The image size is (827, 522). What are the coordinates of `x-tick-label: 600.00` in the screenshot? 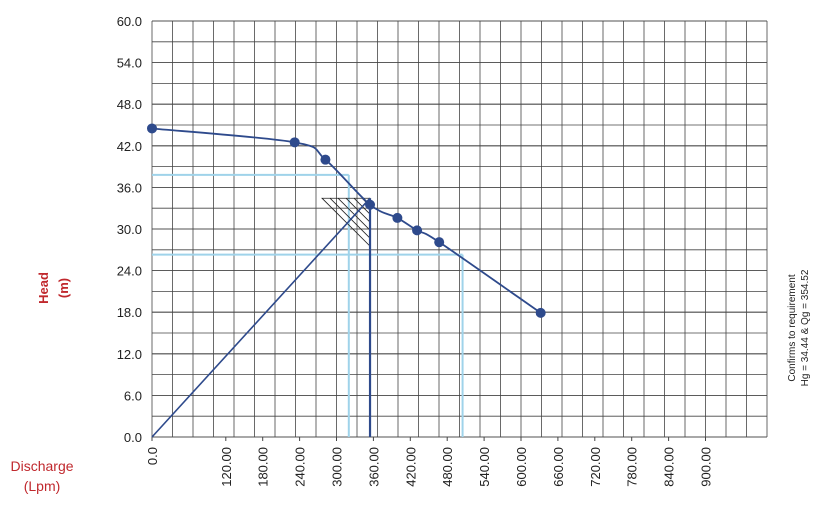 It's located at (521, 467).